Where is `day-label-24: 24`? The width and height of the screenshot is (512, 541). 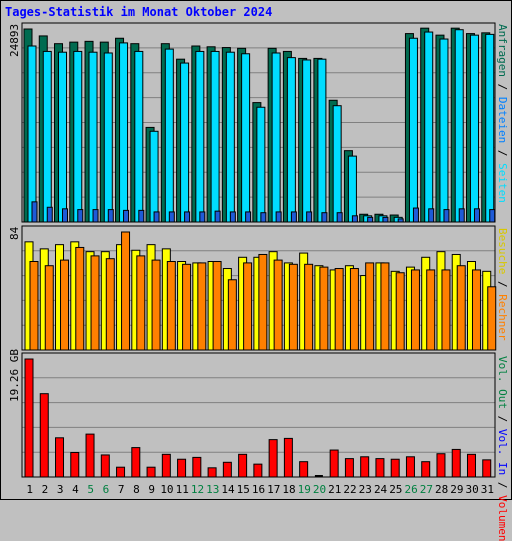
day-label-24: 24 is located at coordinates (381, 489).